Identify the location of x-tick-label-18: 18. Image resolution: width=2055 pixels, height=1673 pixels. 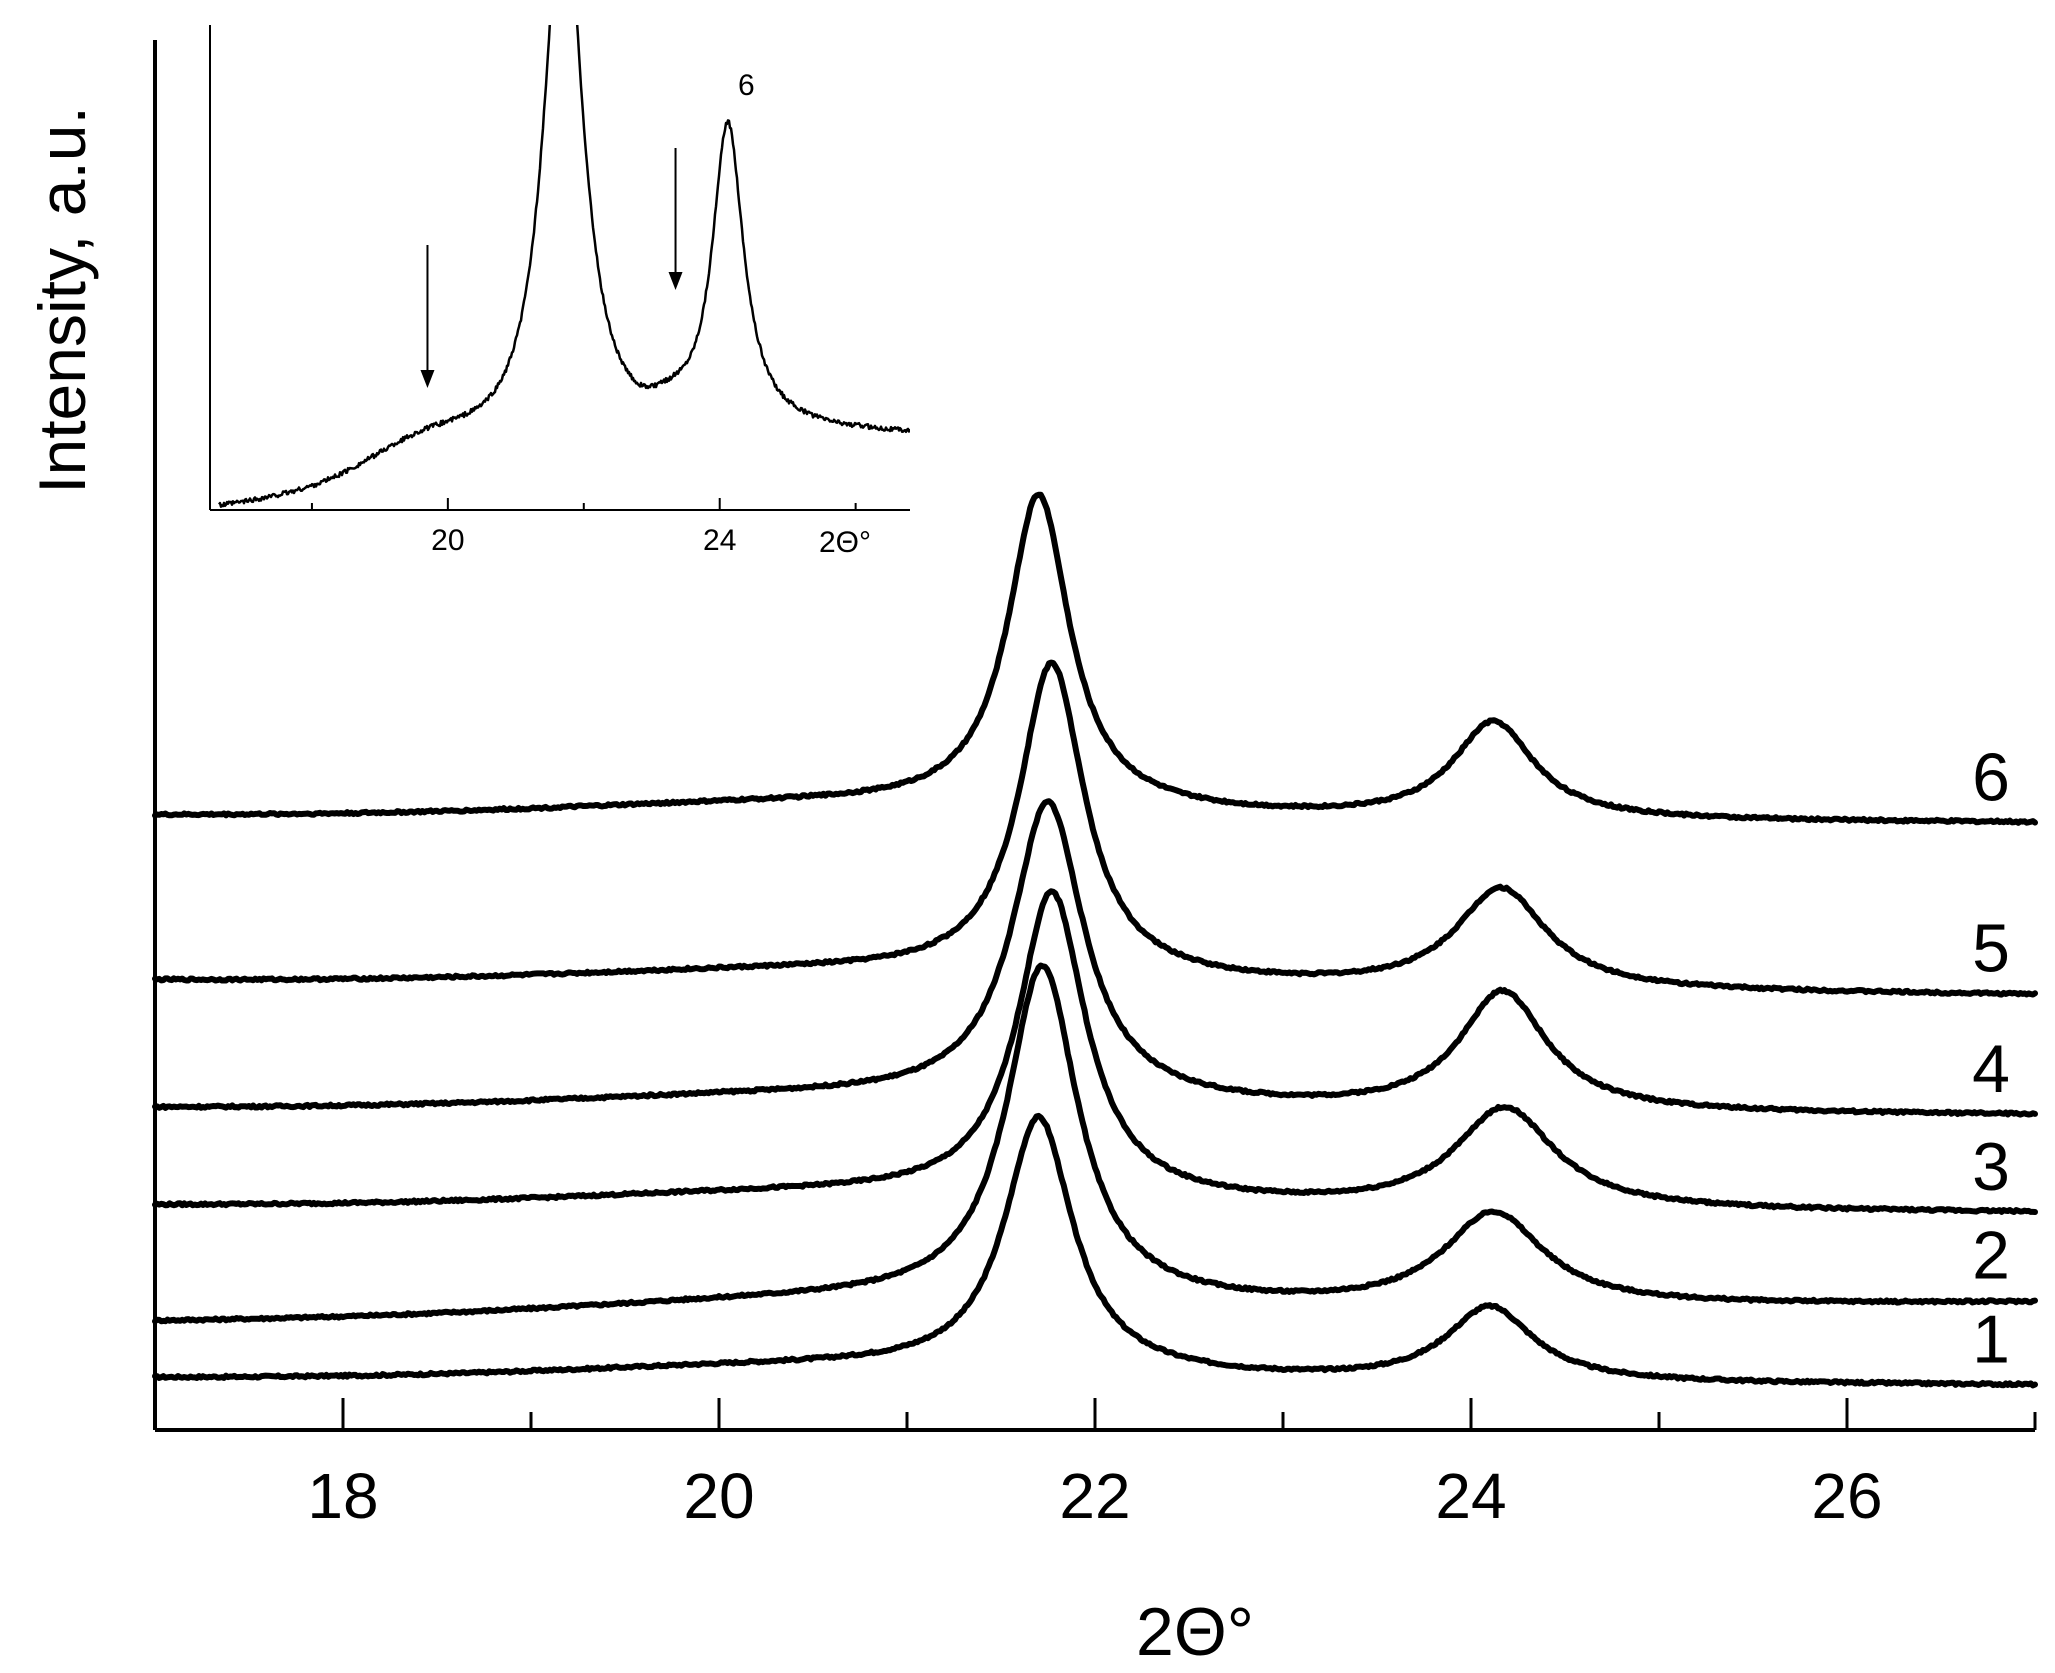
(342, 1496).